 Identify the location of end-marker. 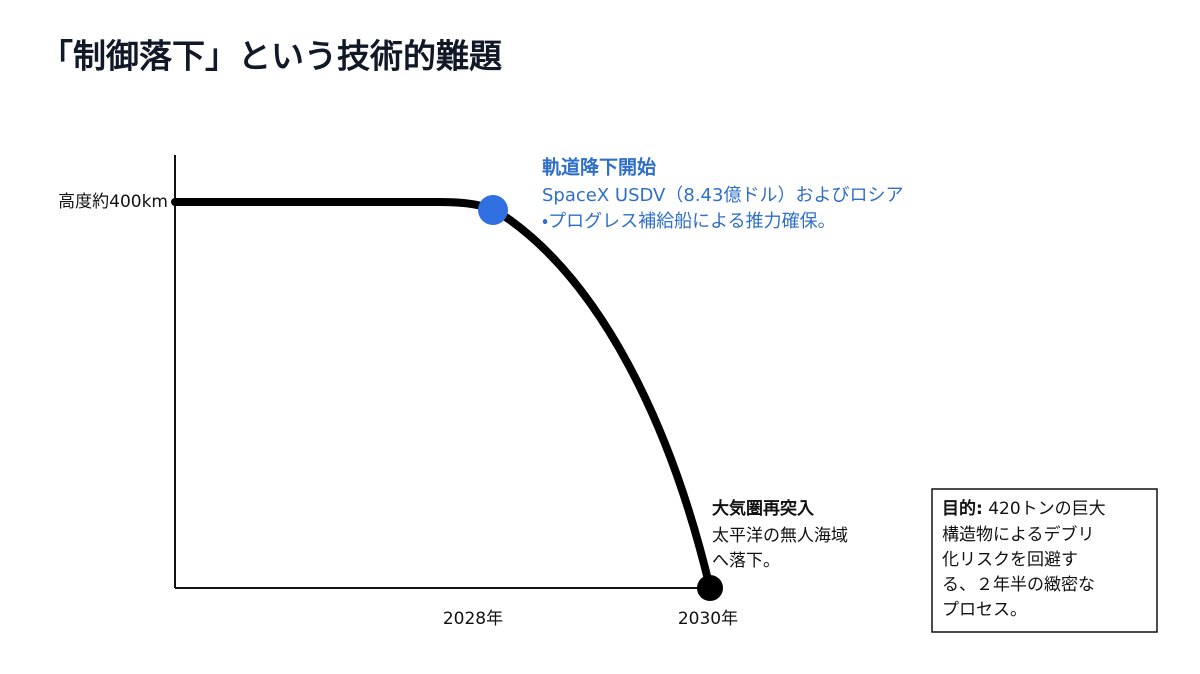
(710, 588).